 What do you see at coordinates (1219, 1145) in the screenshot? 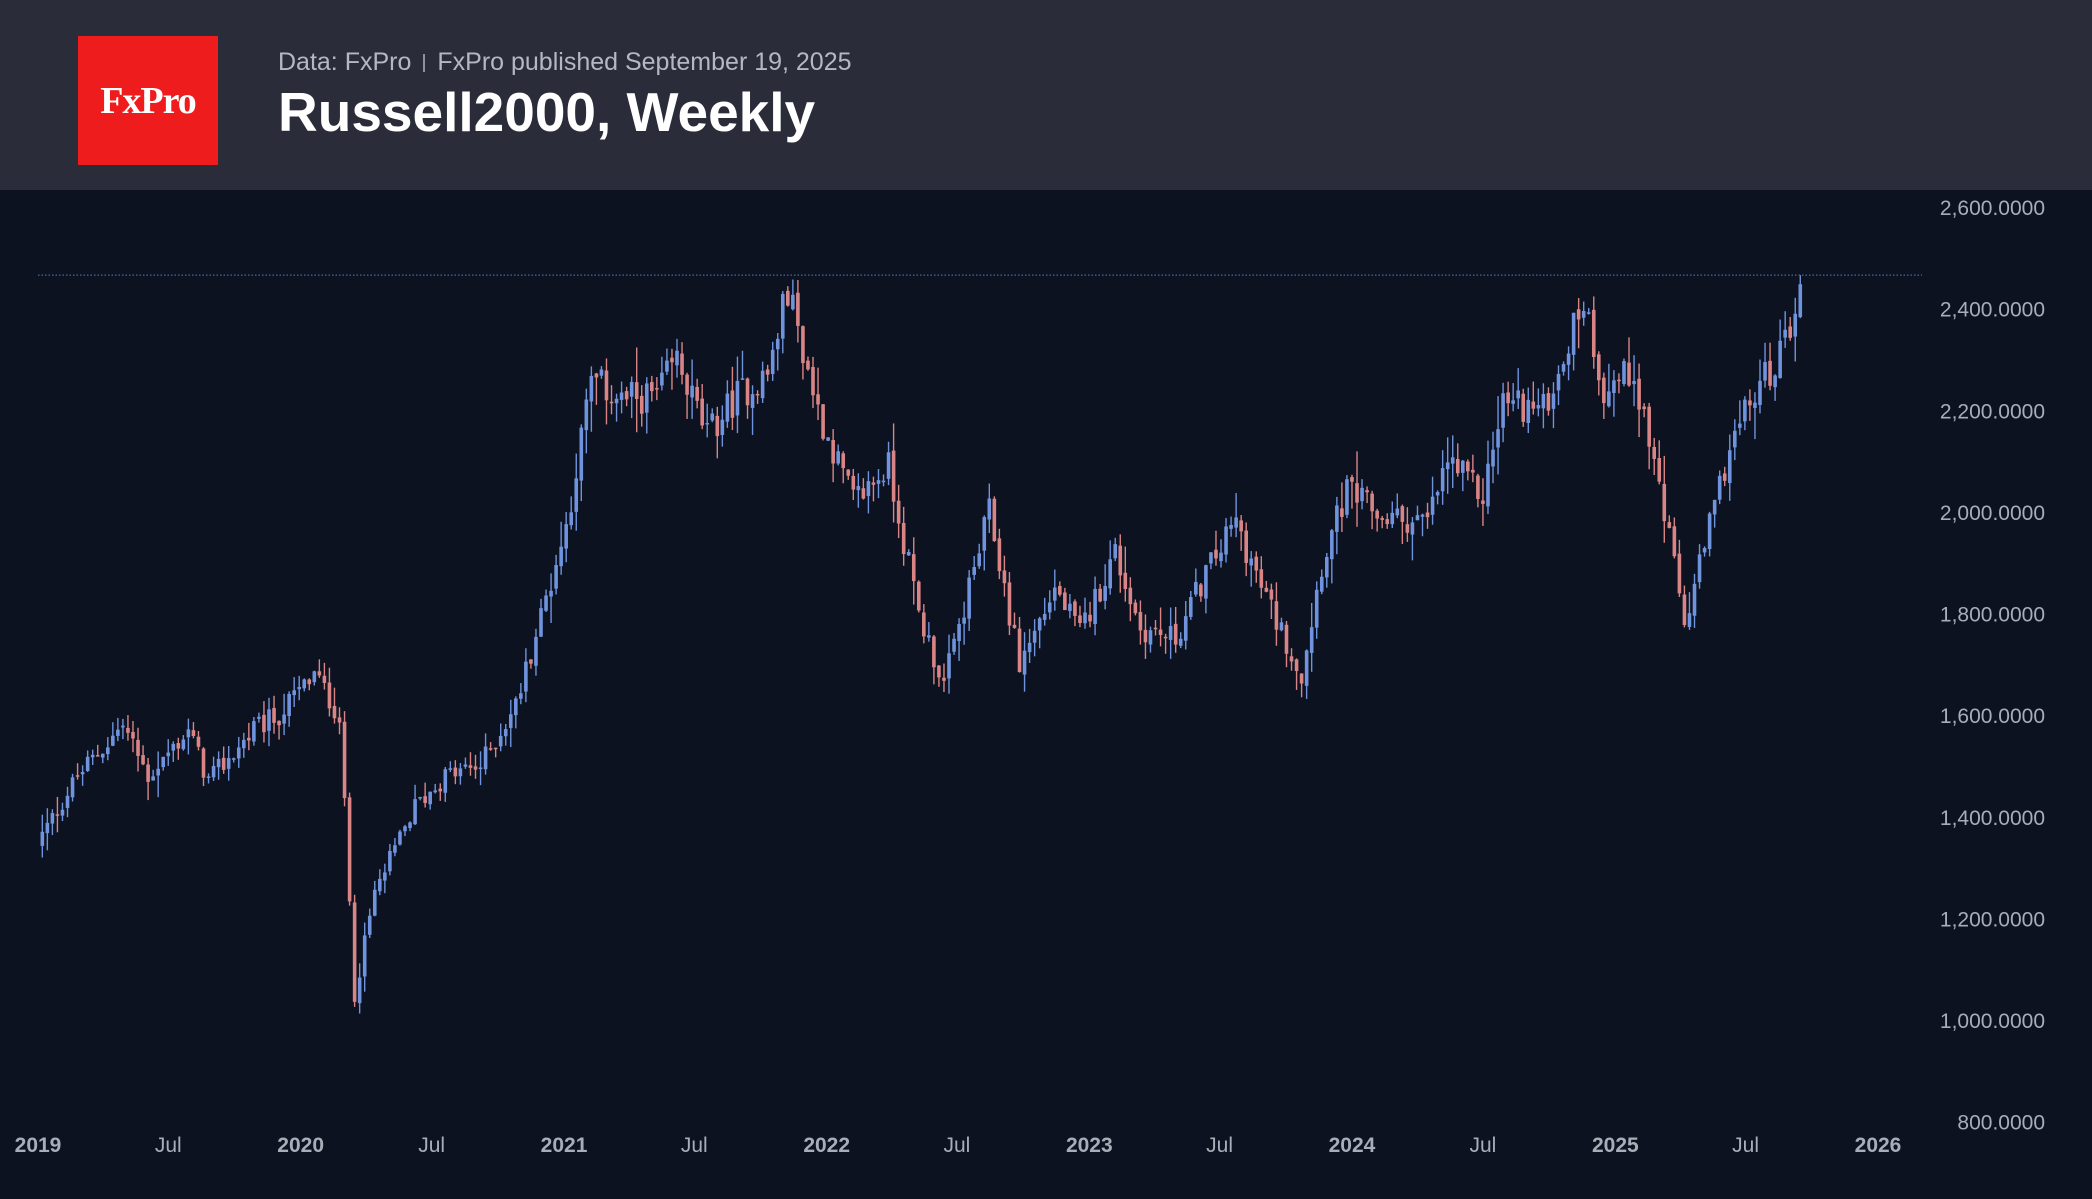
I see `x-tick-label: Jul` at bounding box center [1219, 1145].